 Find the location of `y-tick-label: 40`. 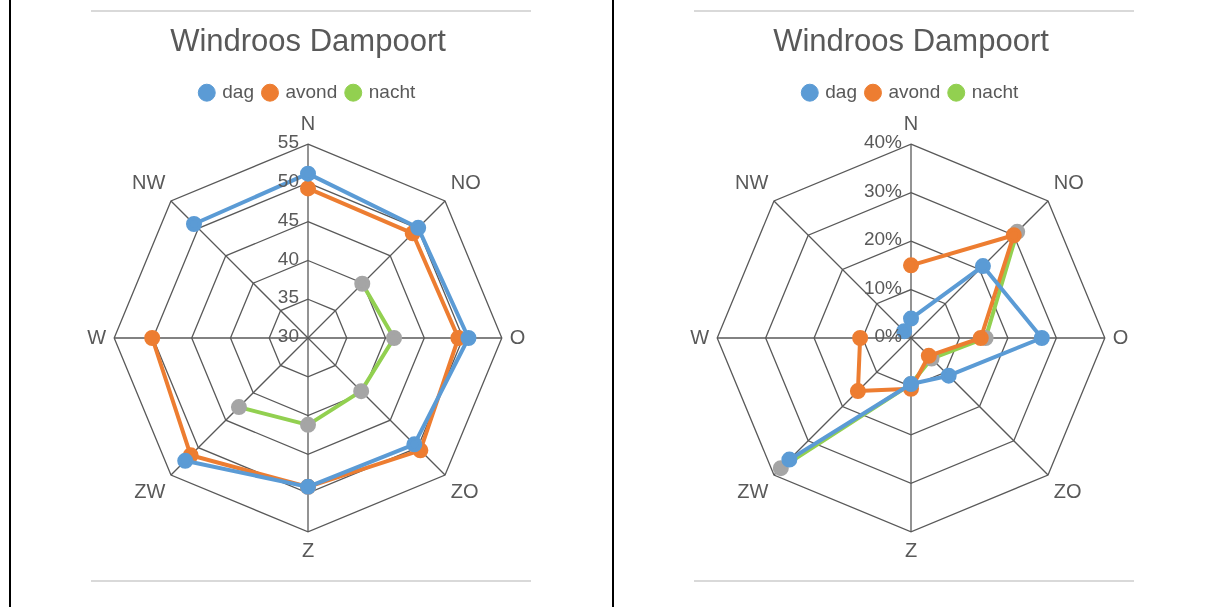

y-tick-label: 40 is located at coordinates (288, 258).